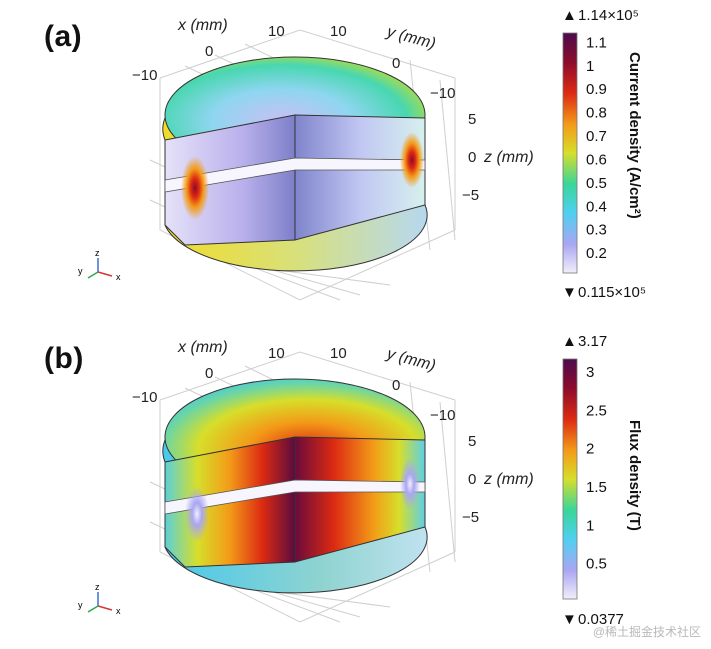  I want to click on colorbar-max-label: 3.17, so click(592, 341).